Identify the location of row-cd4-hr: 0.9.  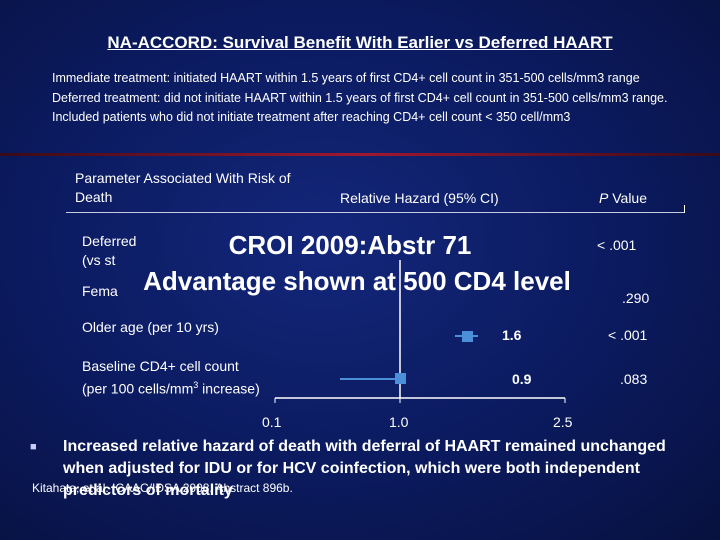
(522, 379).